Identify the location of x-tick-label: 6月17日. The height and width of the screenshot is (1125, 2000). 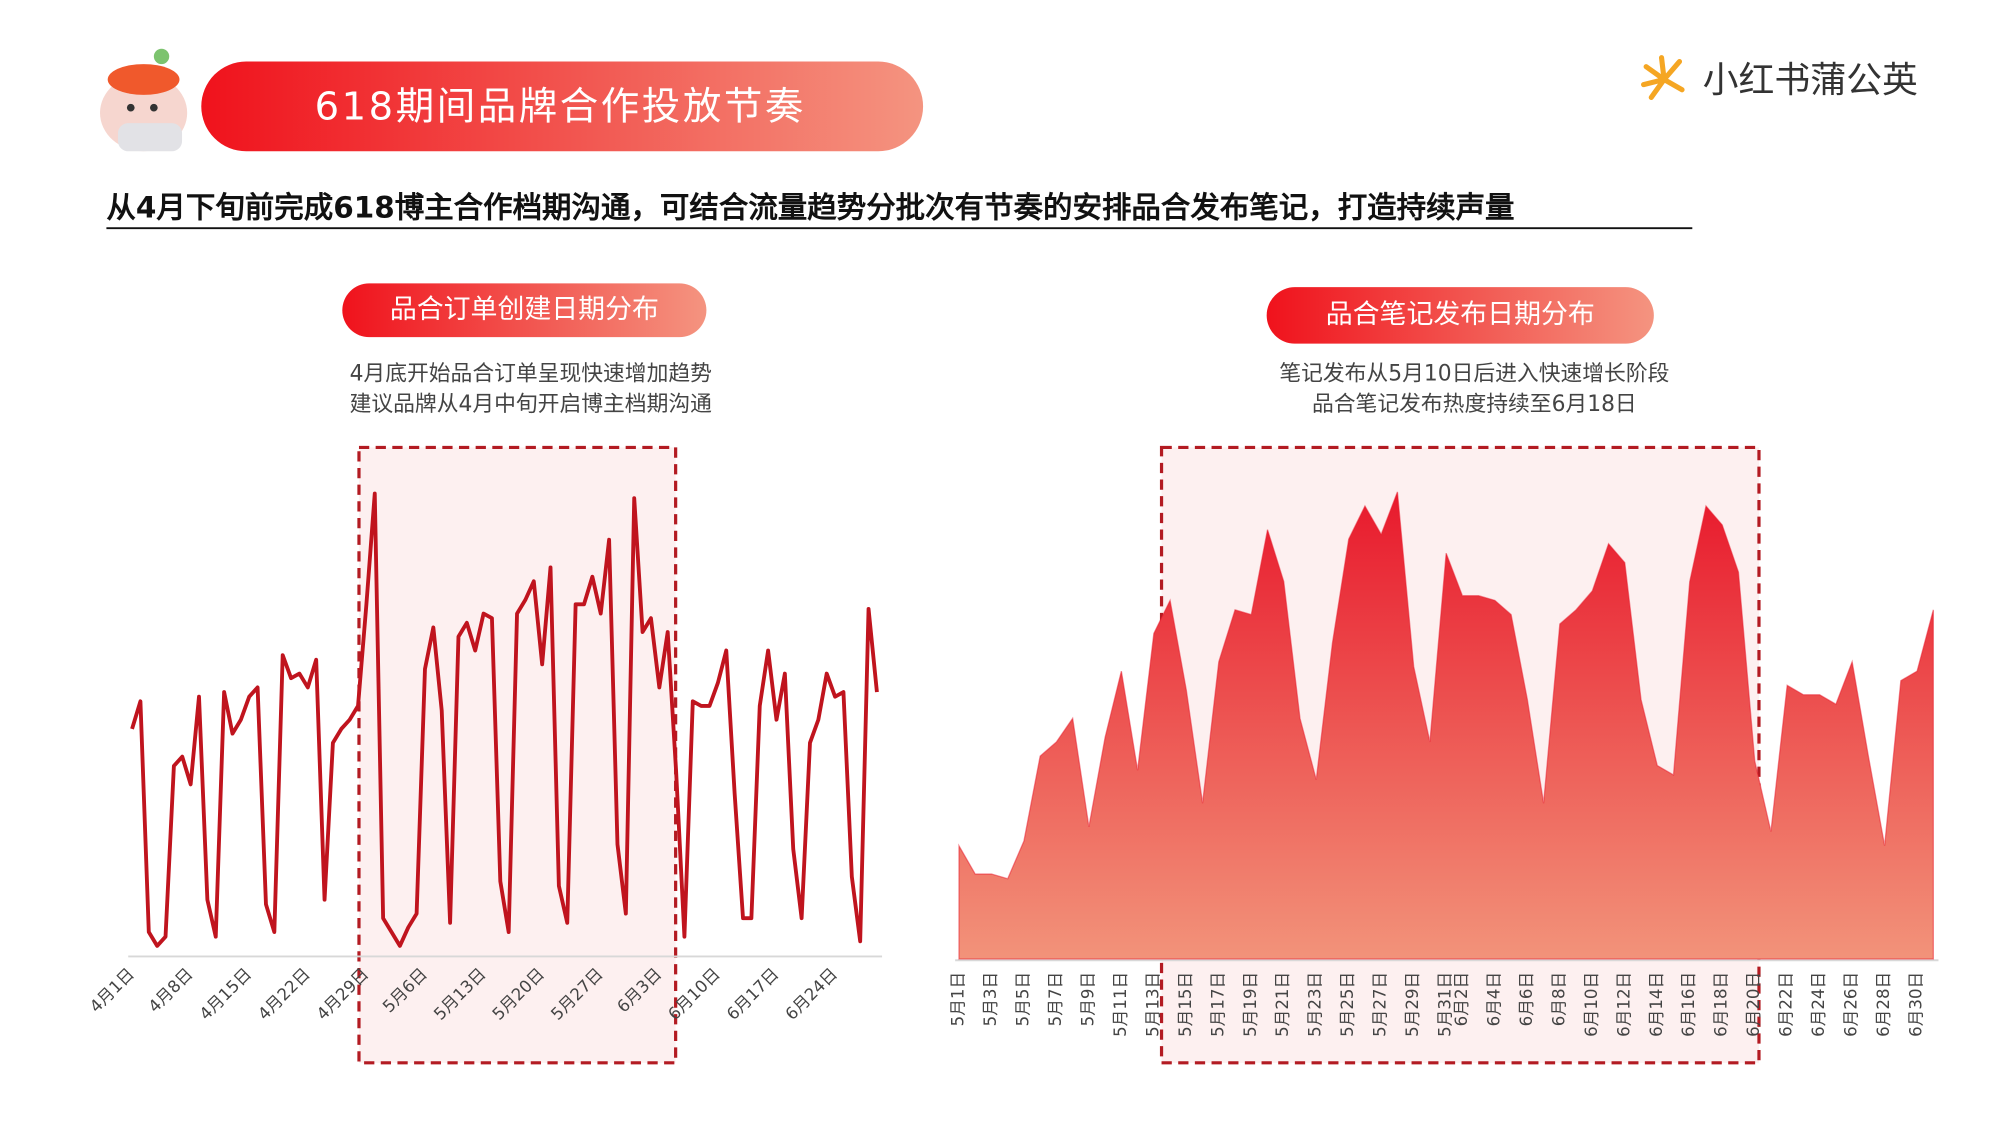
(752, 993).